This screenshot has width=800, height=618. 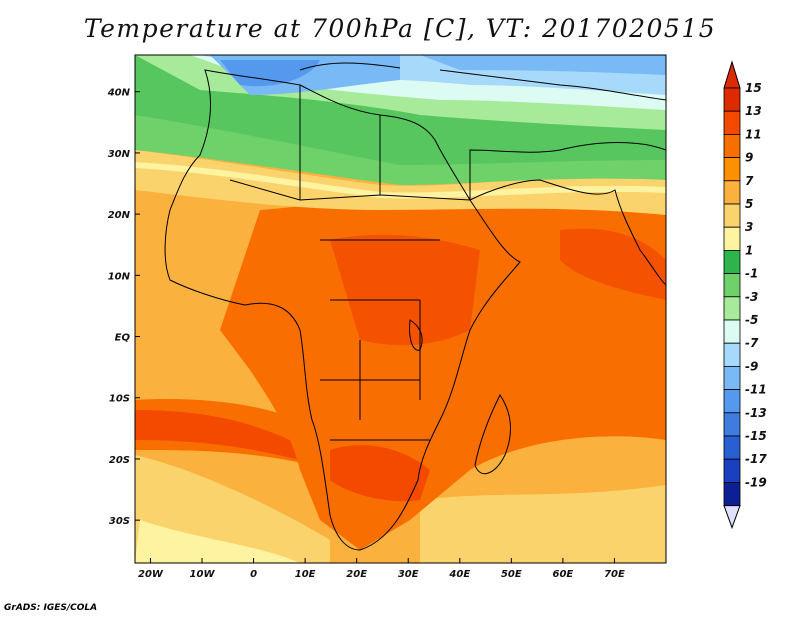 What do you see at coordinates (51, 608) in the screenshot?
I see `footer-credit: GrADS: IGES/COLA` at bounding box center [51, 608].